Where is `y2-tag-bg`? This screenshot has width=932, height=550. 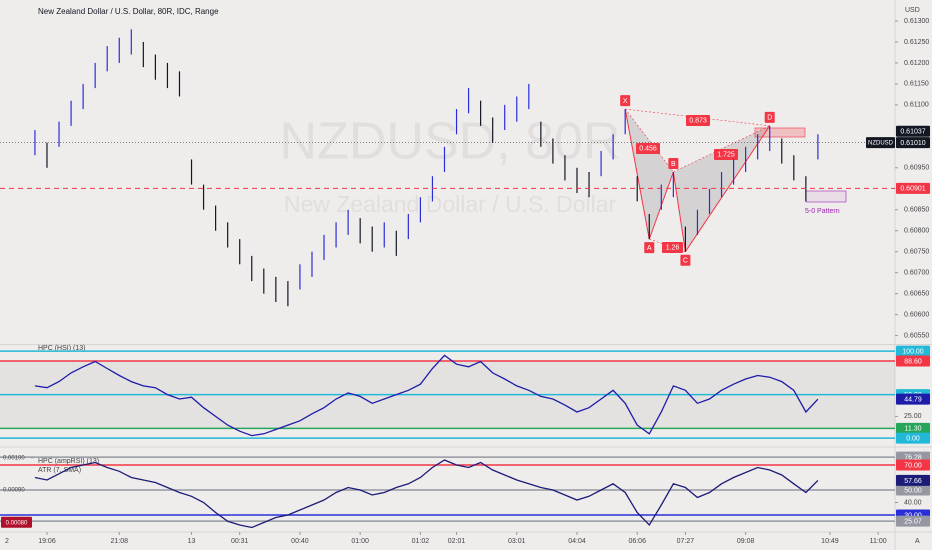 y2-tag-bg is located at coordinates (16, 522).